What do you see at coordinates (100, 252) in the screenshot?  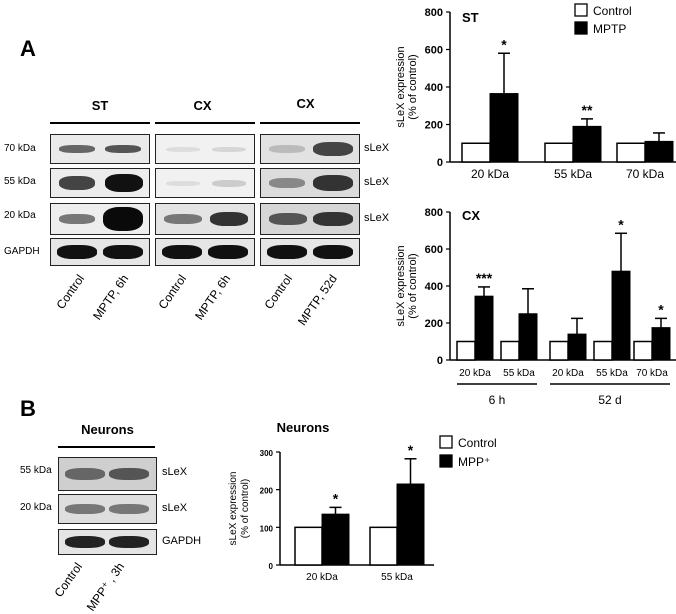 I see `blot-st-gapdh` at bounding box center [100, 252].